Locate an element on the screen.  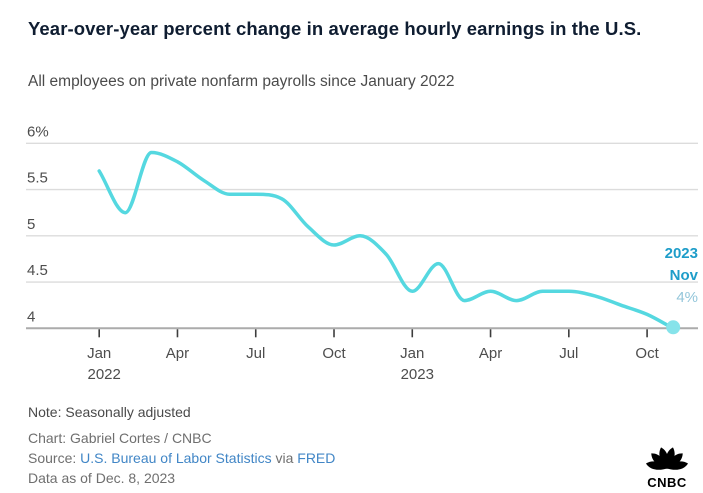
source-prefix: Source: is located at coordinates (54, 458).